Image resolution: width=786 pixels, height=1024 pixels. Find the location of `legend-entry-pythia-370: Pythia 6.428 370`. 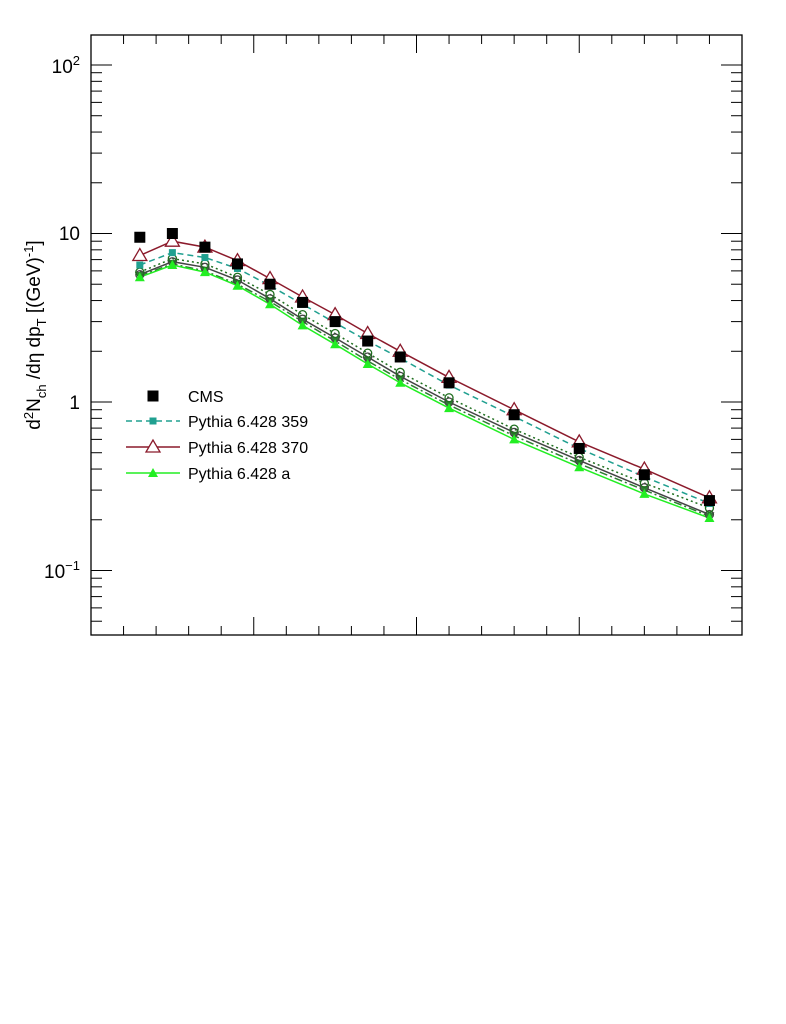

legend-entry-pythia-370: Pythia 6.428 370 is located at coordinates (217, 447).